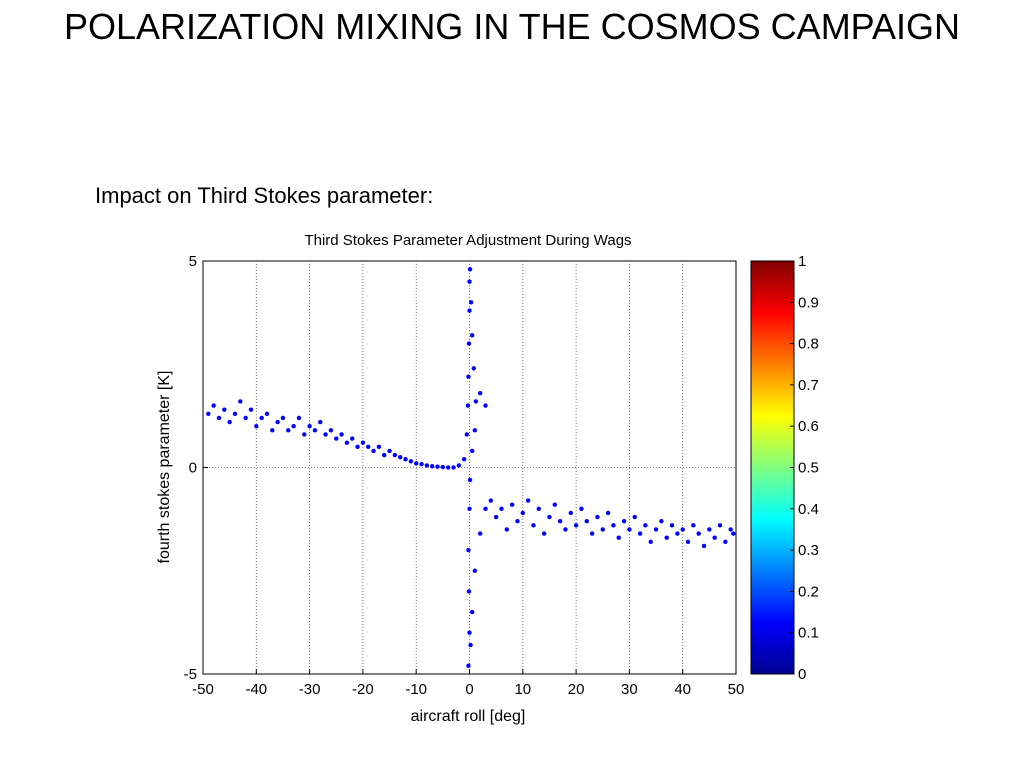  I want to click on x-tick-label: -50, so click(203, 689).